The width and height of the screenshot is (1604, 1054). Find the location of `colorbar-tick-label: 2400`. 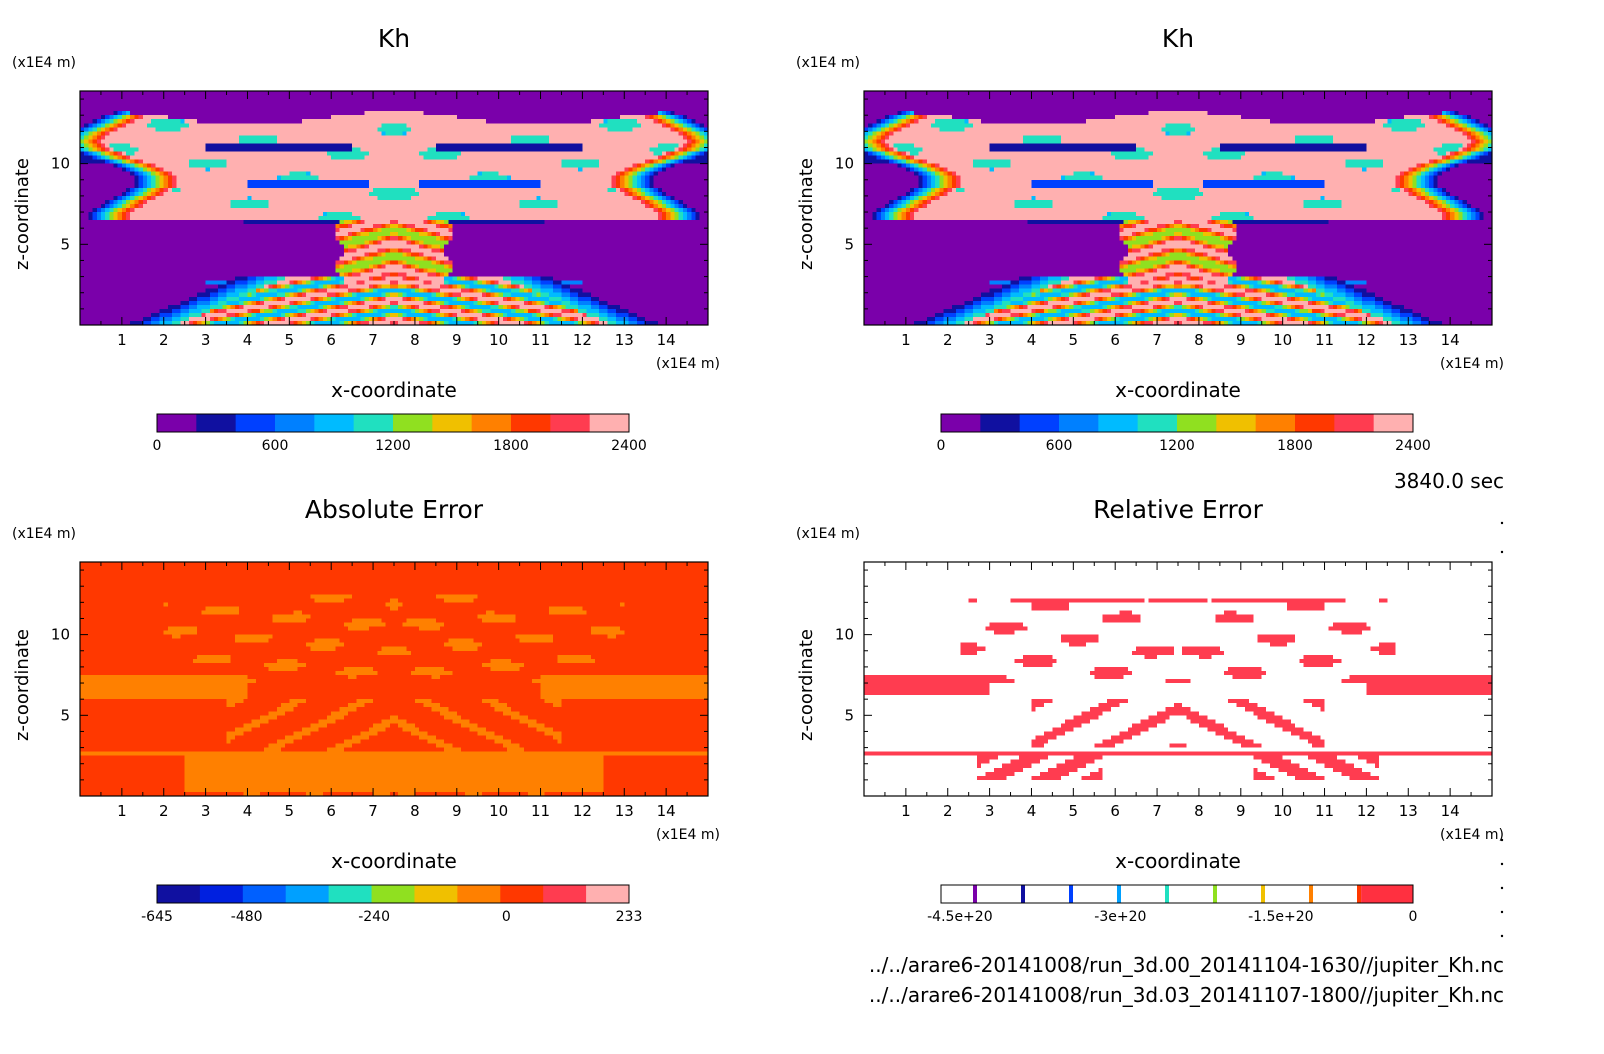

colorbar-tick-label: 2400 is located at coordinates (1413, 446).